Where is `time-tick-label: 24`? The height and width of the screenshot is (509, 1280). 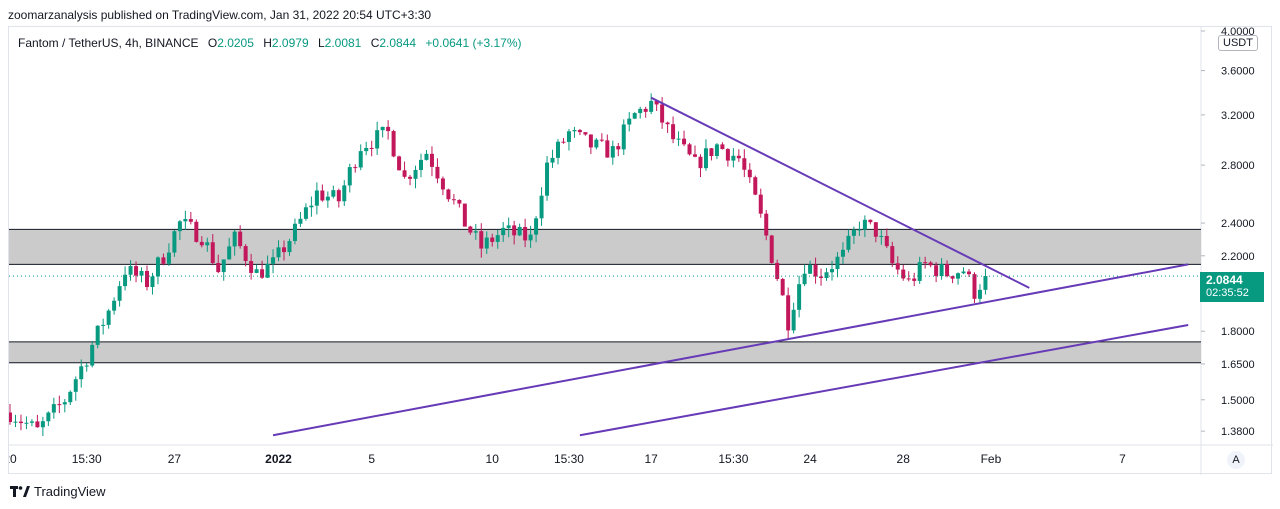
time-tick-label: 24 is located at coordinates (810, 459).